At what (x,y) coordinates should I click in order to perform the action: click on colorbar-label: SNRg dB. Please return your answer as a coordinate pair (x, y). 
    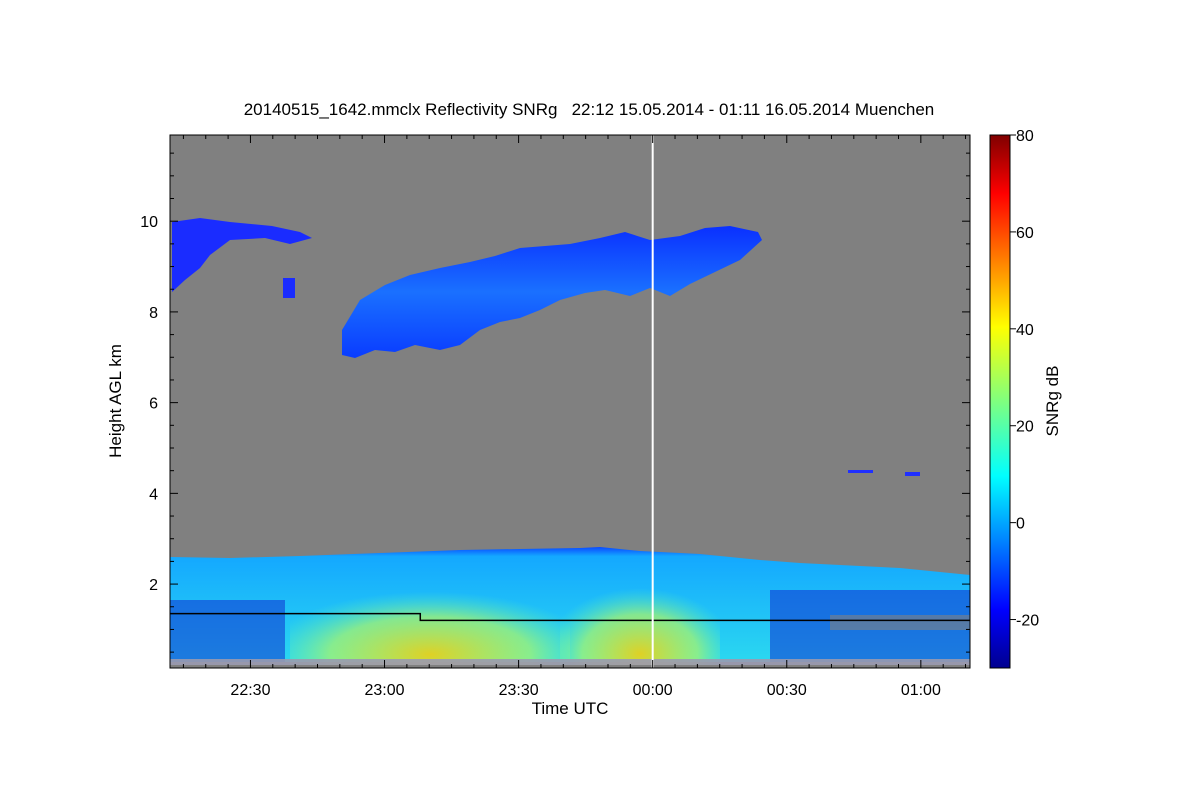
    Looking at the image, I should click on (1052, 401).